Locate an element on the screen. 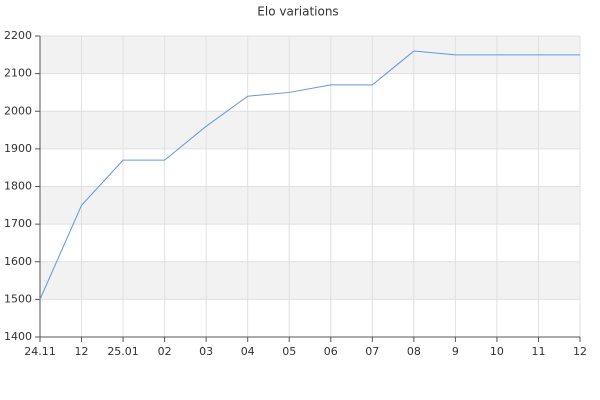 Image resolution: width=600 pixels, height=400 pixels. y-tick-label: 2200 is located at coordinates (18, 35).